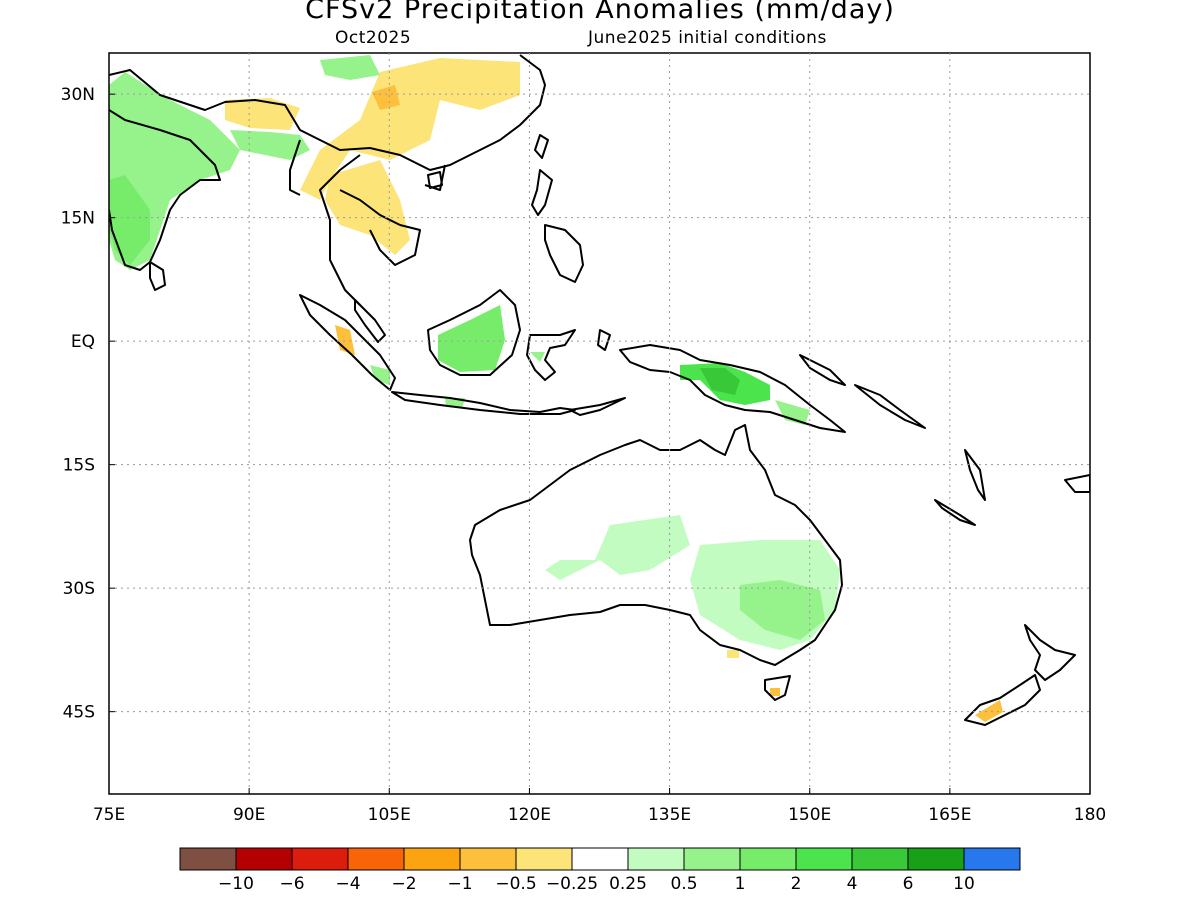  Describe the element at coordinates (975, 475) in the screenshot. I see `coast-vanuatu` at that location.